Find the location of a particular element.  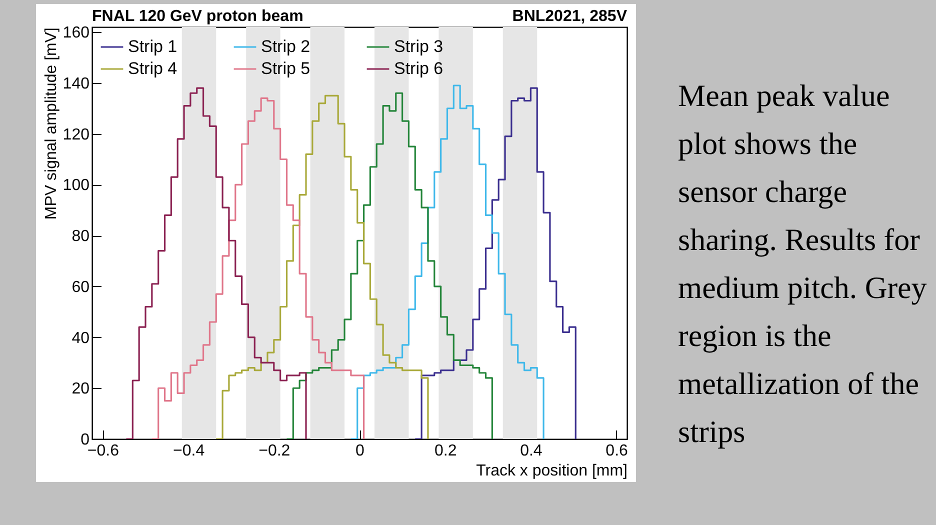

legend-label: Strip 4 is located at coordinates (153, 68).